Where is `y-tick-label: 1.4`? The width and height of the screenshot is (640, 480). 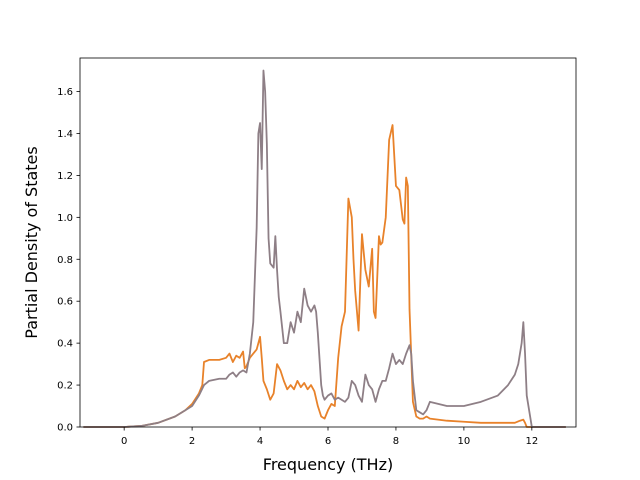
y-tick-label: 1.4 is located at coordinates (65, 134).